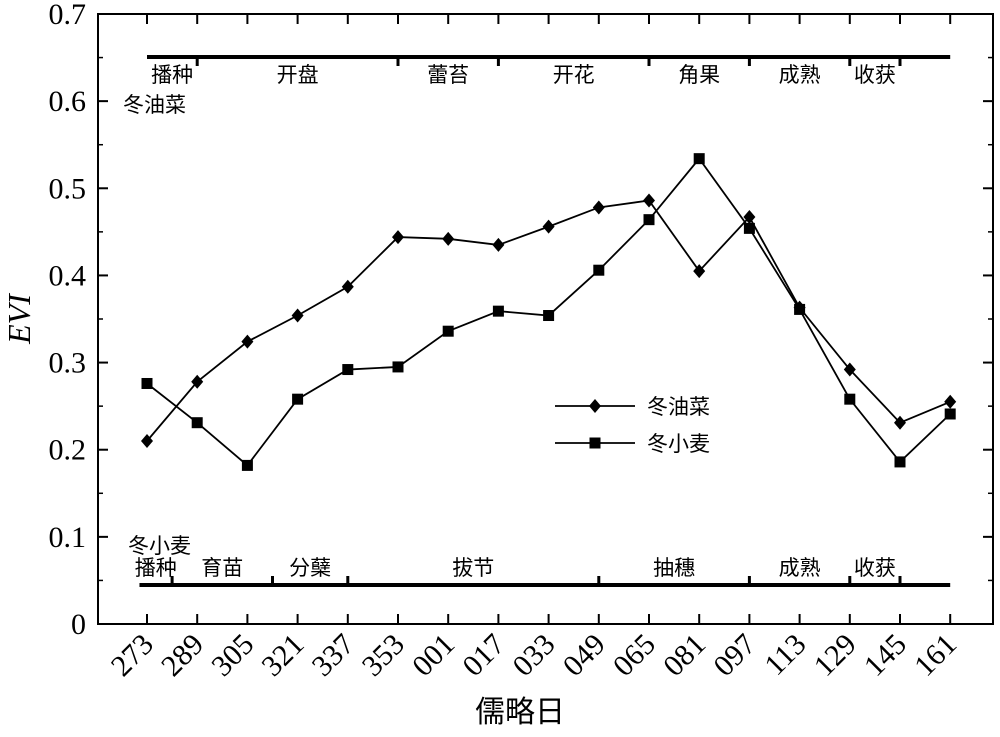 The width and height of the screenshot is (1000, 737). I want to click on legend-entry: 冬小麦, so click(632, 444).